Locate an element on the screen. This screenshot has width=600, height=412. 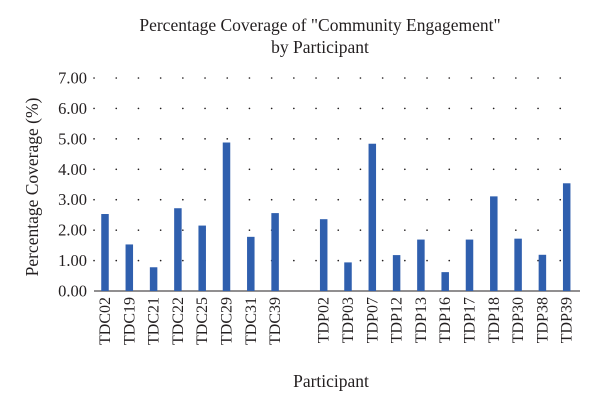
chart-title-line-2: by Participant is located at coordinates (320, 47).